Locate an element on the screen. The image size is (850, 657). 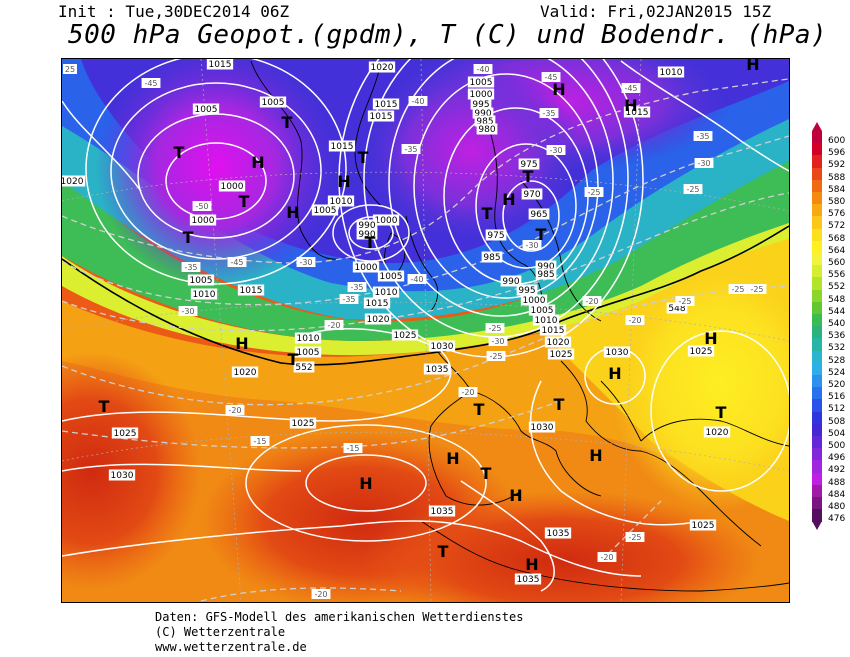
low-core-west is located at coordinates (216, 172).